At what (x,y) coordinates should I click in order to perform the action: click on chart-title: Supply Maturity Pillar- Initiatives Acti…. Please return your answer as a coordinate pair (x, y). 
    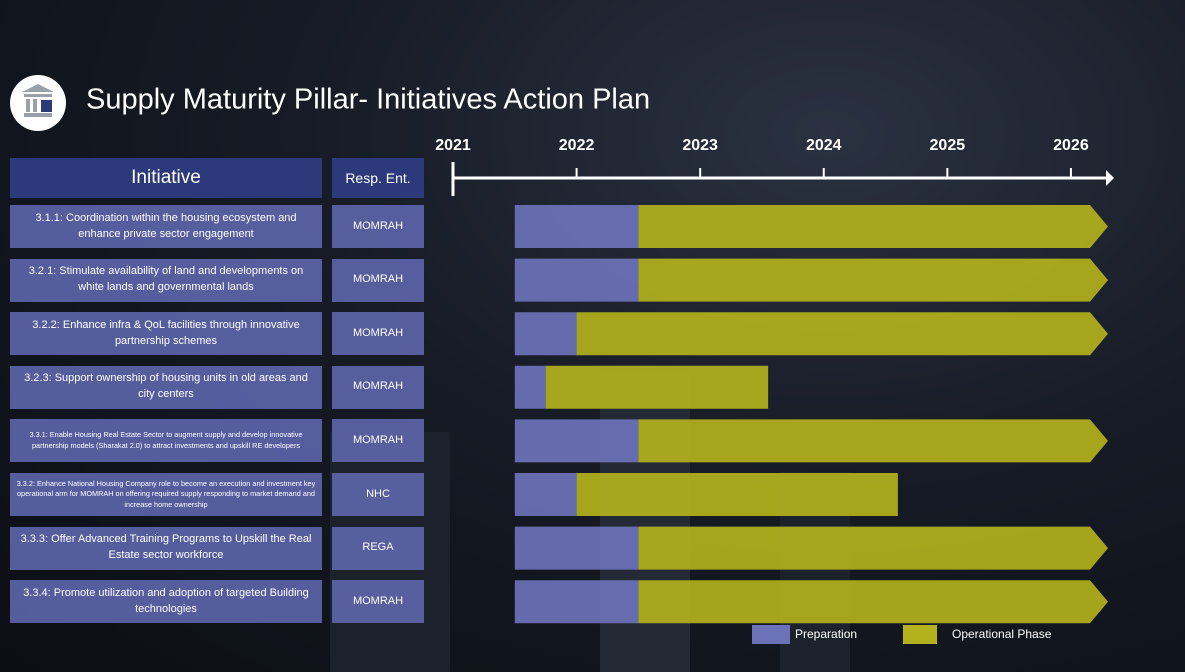
    Looking at the image, I should click on (368, 100).